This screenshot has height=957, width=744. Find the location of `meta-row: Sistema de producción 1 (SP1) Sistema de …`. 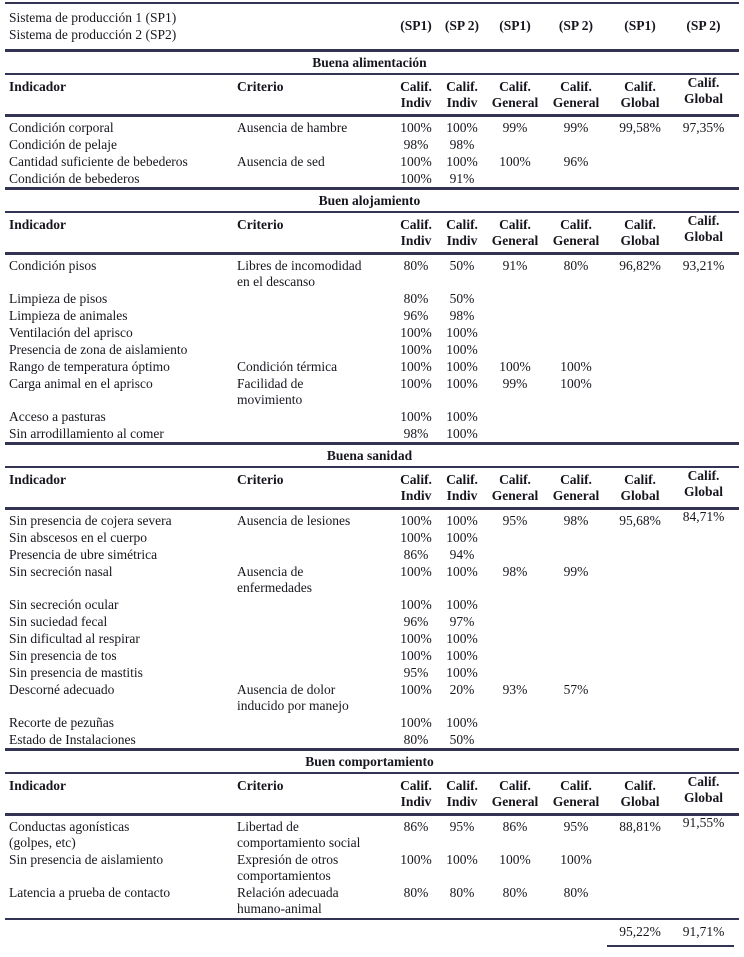

meta-row: Sistema de producción 1 (SP1) Sistema de … is located at coordinates (372, 25).